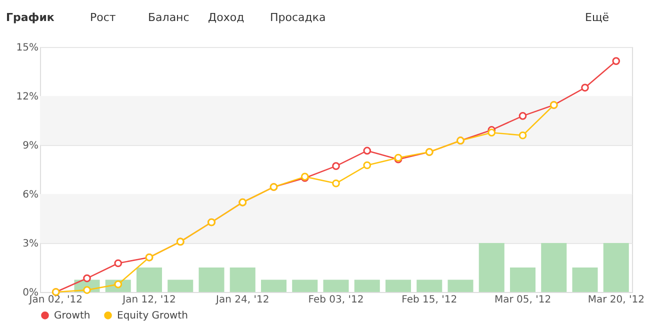  Describe the element at coordinates (30, 146) in the screenshot. I see `y-tick-label: 9%` at that location.